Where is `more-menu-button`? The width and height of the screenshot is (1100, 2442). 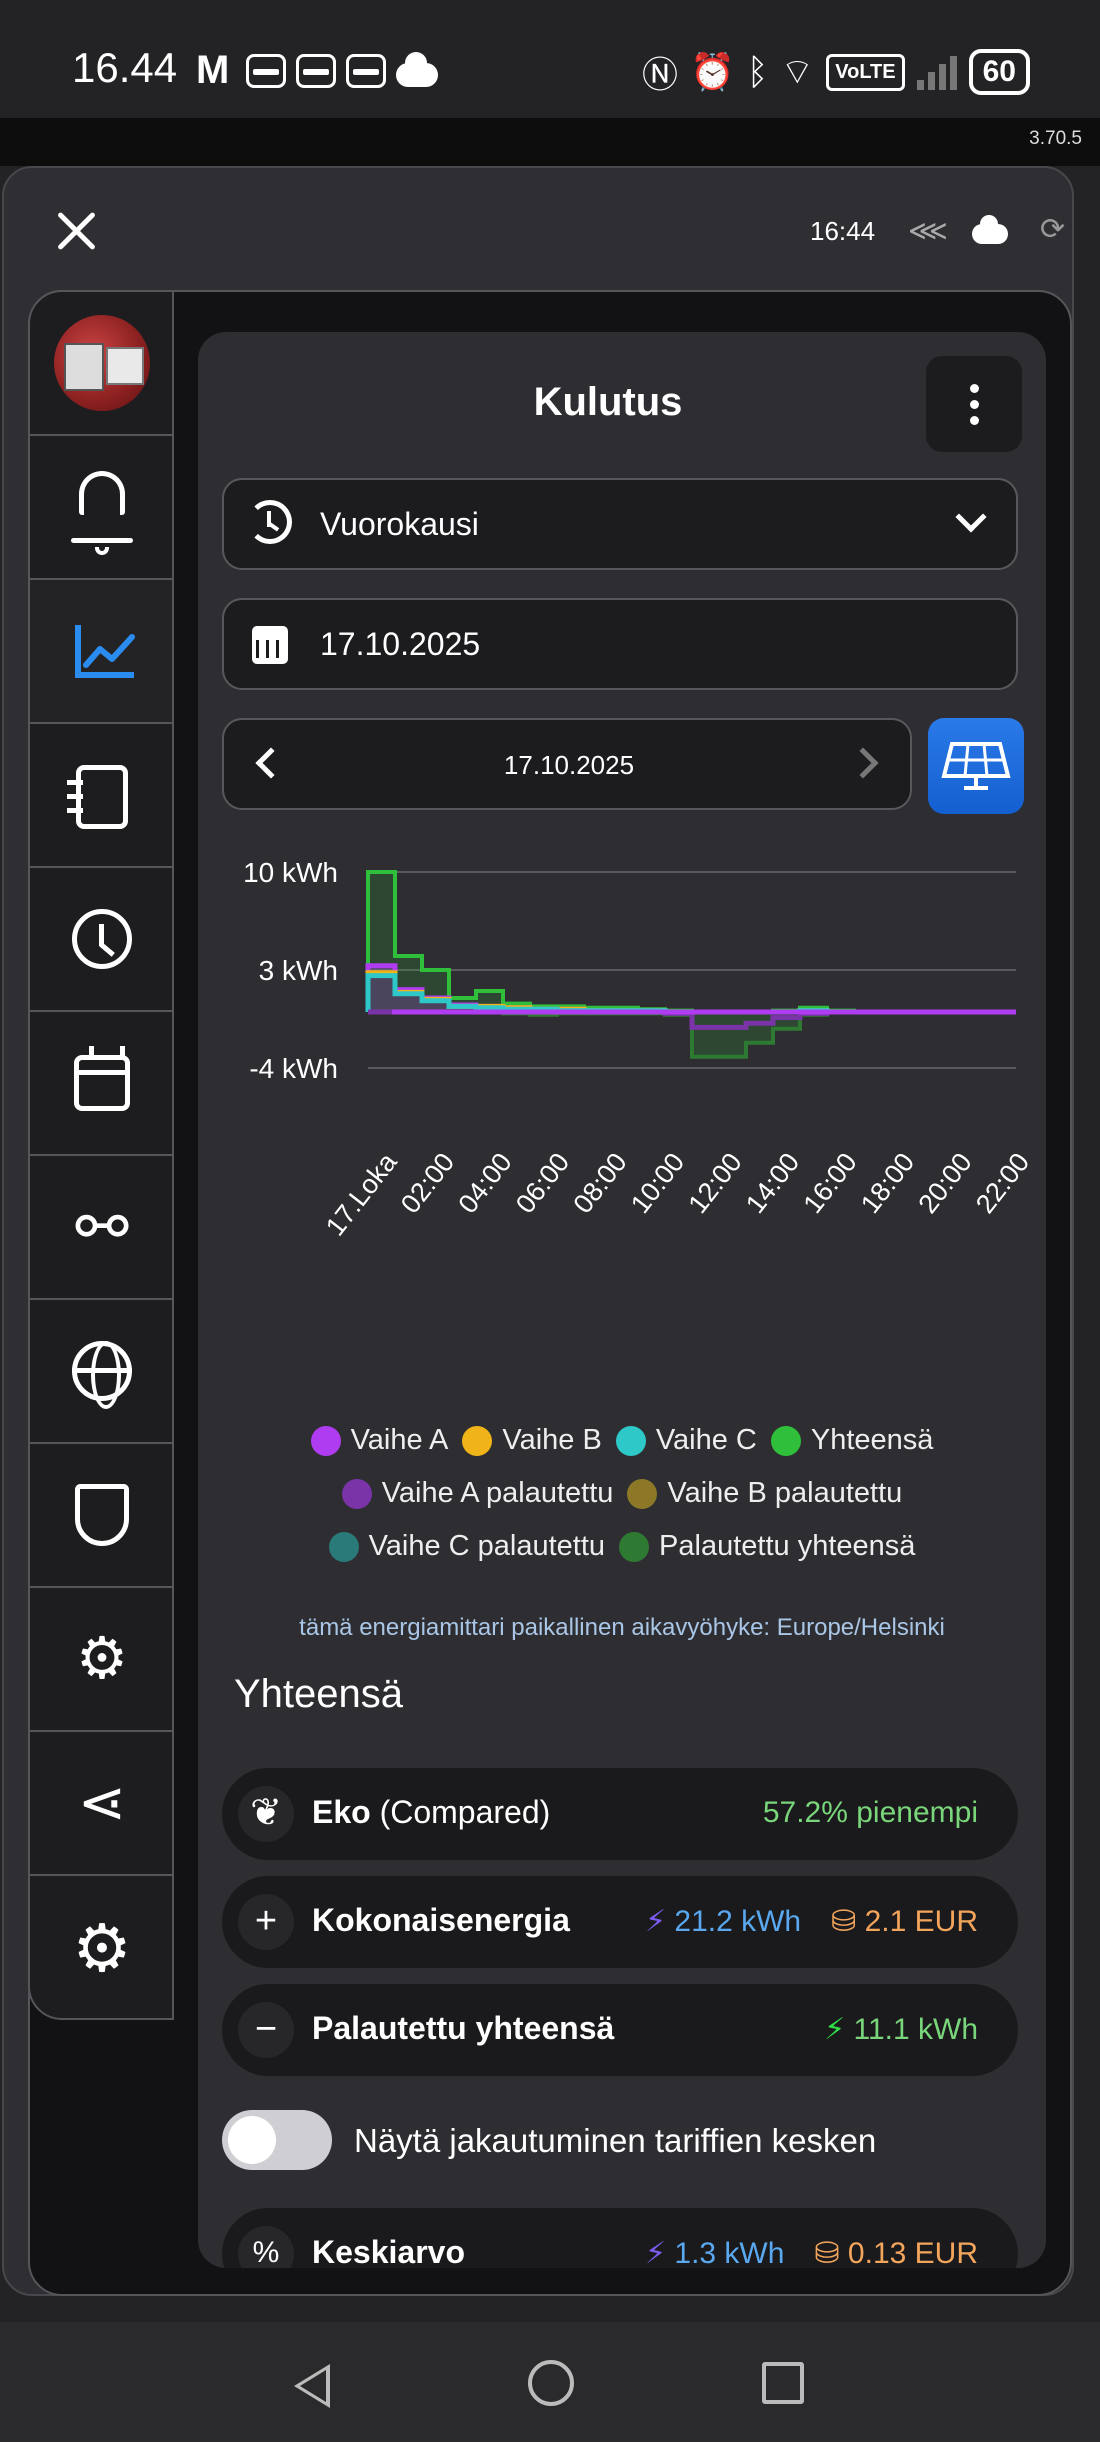 more-menu-button is located at coordinates (974, 404).